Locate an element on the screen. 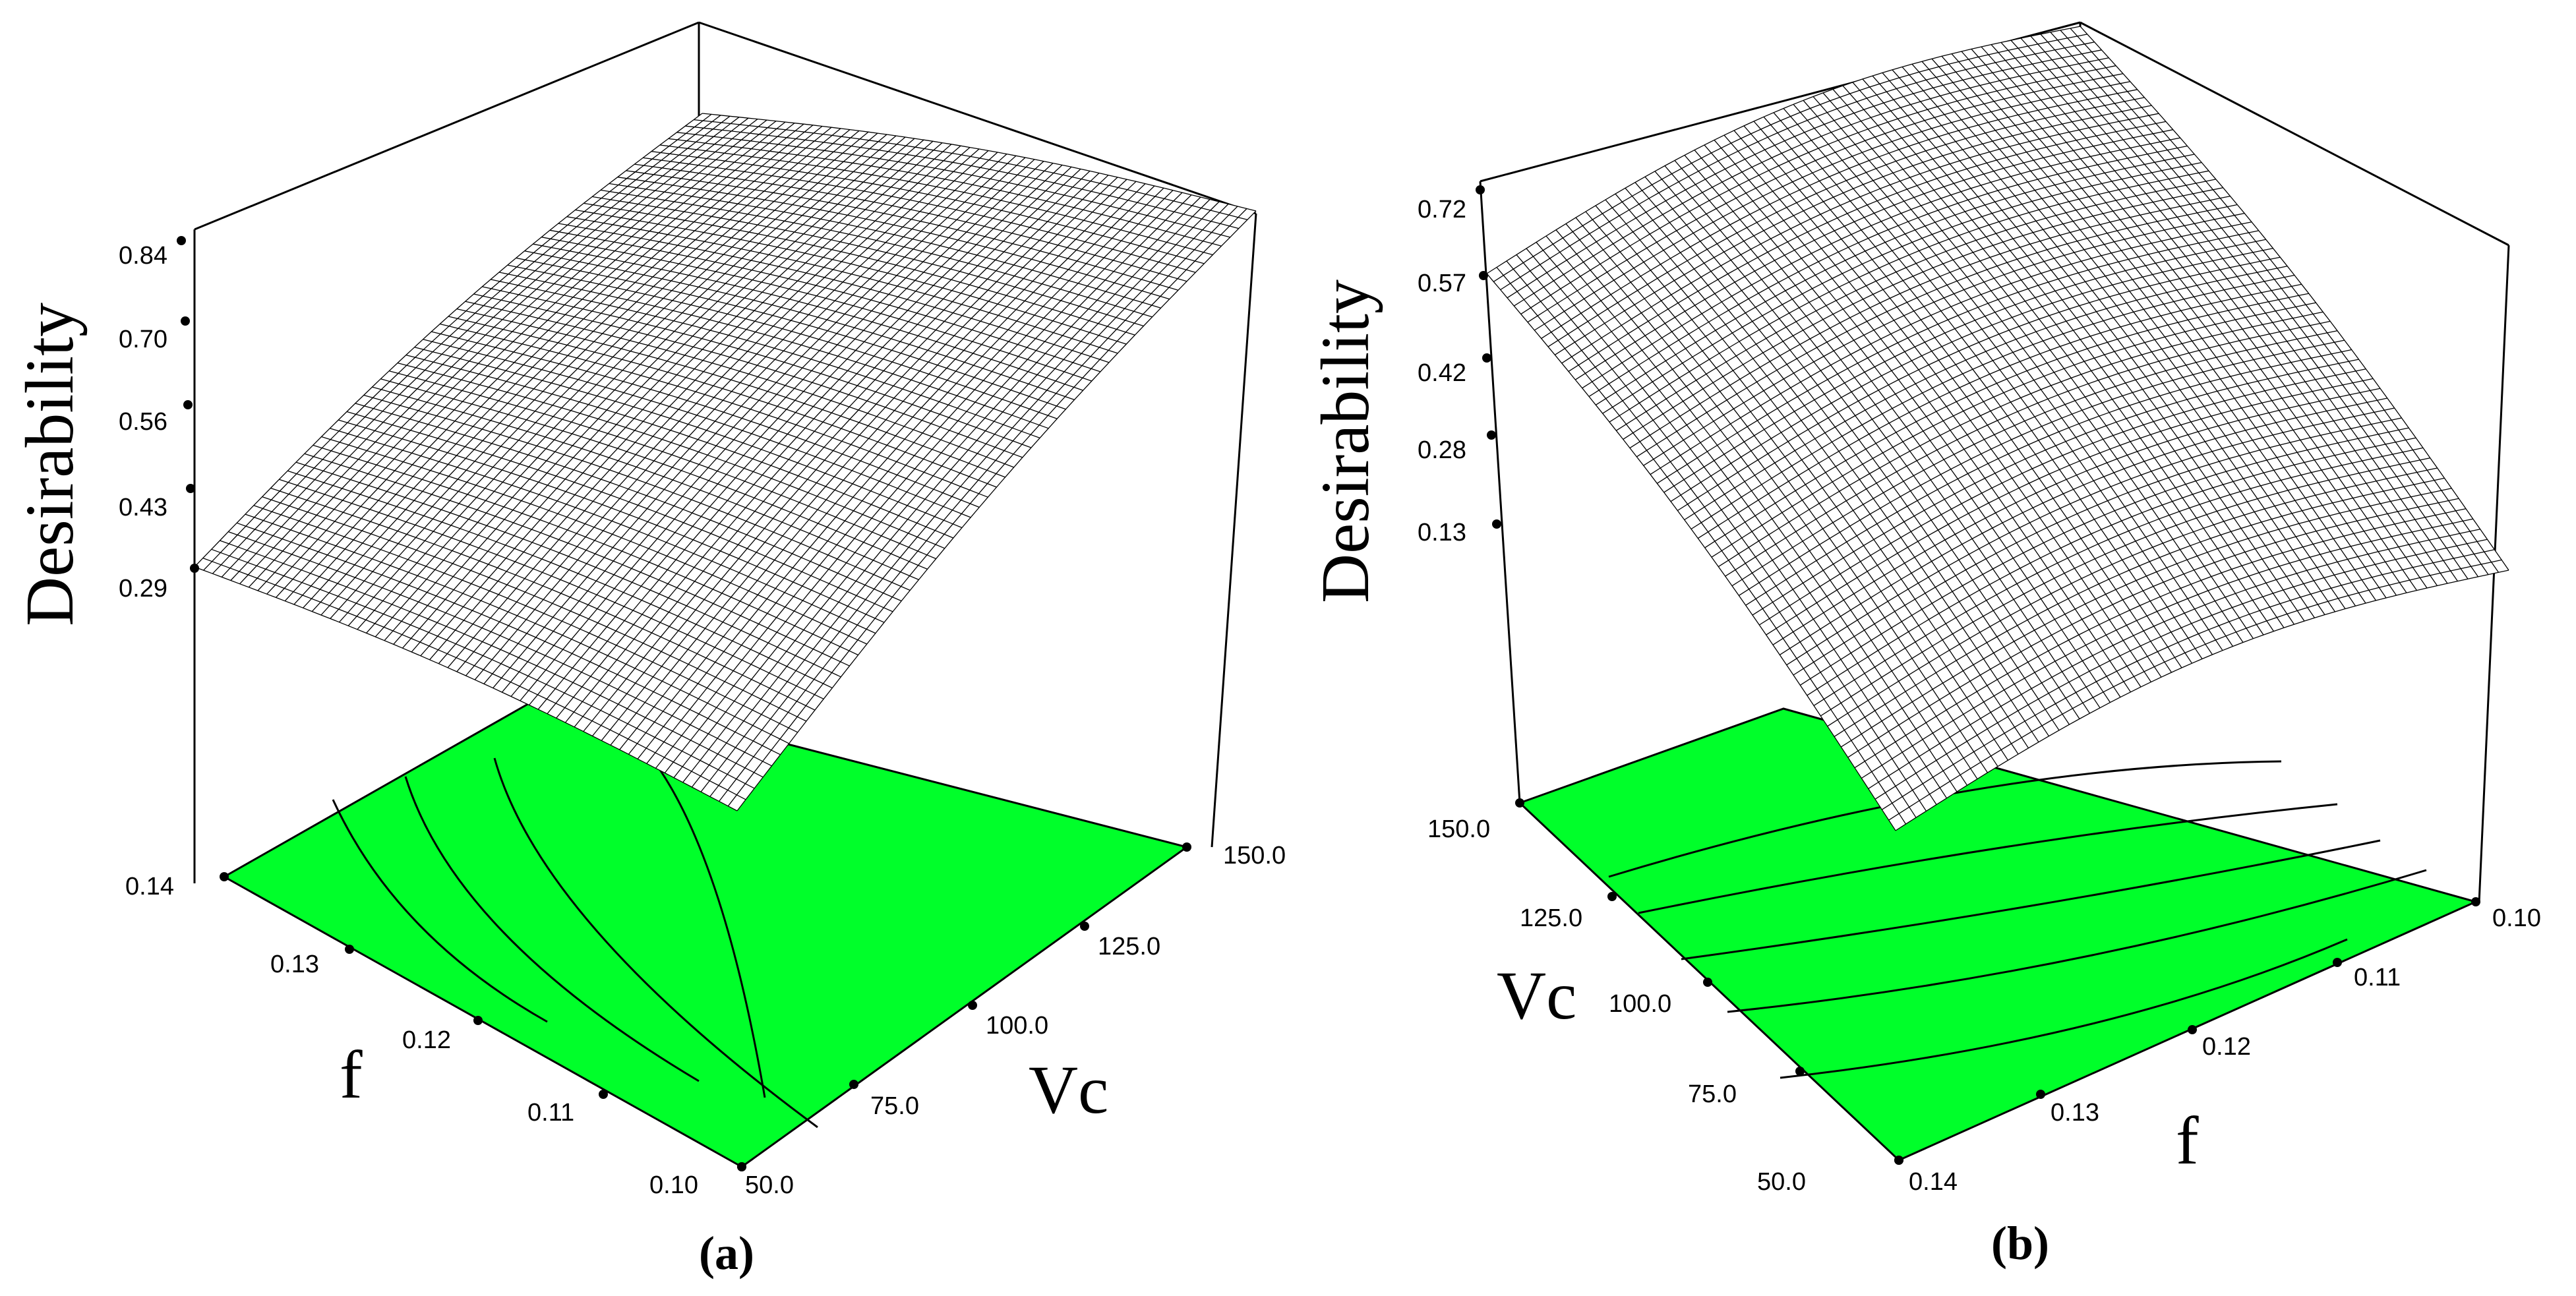 This screenshot has height=1296, width=2576. panel-b-f-axis: 0.14 0.13 0.12 0.11 0.10 is located at coordinates (2225, 1050).